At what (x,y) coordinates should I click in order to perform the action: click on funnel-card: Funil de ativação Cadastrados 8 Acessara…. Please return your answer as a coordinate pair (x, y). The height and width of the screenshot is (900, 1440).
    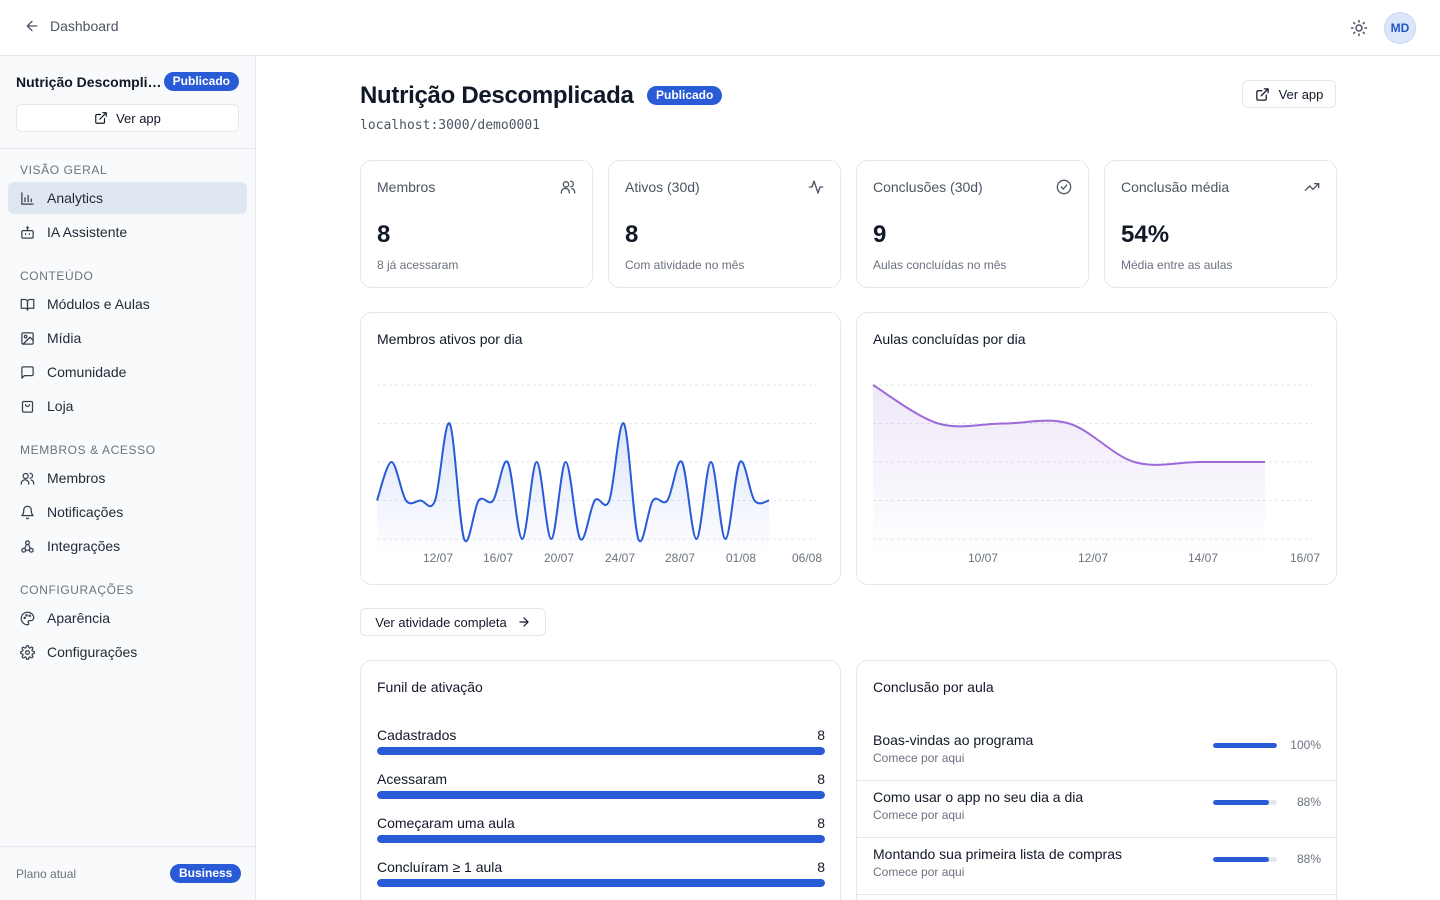
    Looking at the image, I should click on (600, 780).